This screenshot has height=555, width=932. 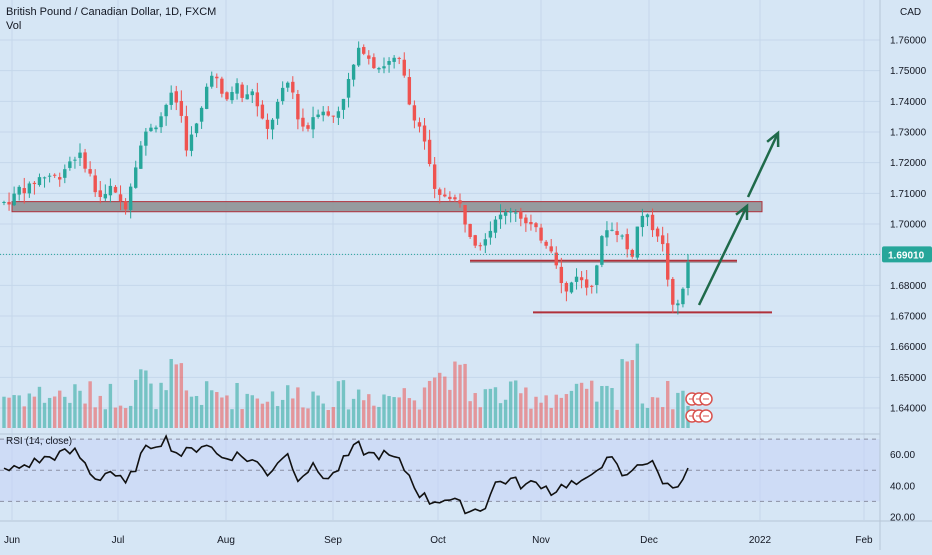 What do you see at coordinates (346, 474) in the screenshot?
I see `rsi-line` at bounding box center [346, 474].